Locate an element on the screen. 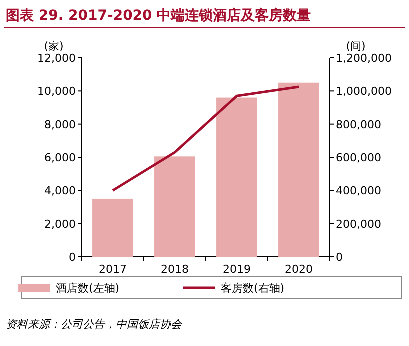  x-tick-label: 2019 is located at coordinates (237, 269).